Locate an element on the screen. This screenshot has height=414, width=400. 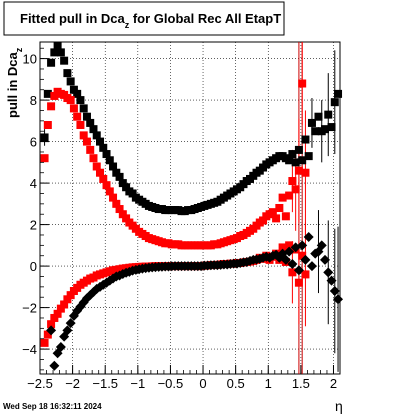
x-tick-label: −1 is located at coordinates (137, 383).